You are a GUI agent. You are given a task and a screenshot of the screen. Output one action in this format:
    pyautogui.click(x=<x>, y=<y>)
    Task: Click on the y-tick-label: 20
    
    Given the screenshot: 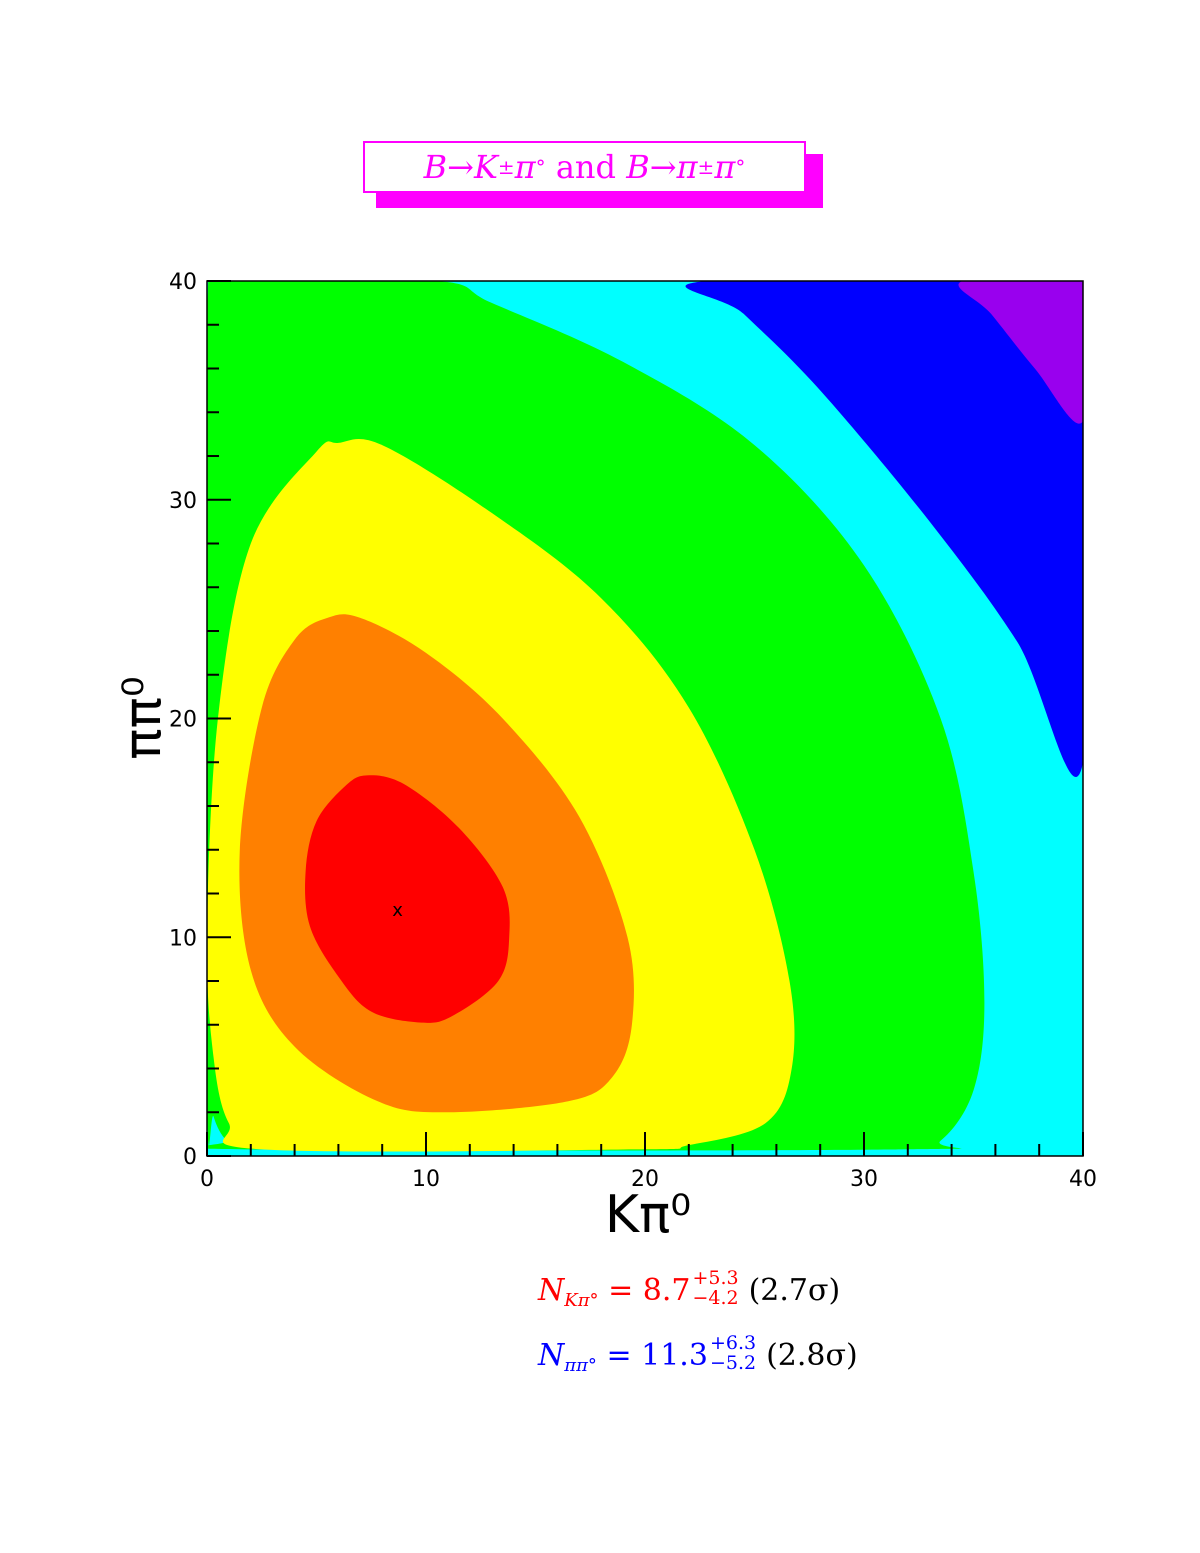 What is the action you would take?
    pyautogui.click(x=183, y=720)
    